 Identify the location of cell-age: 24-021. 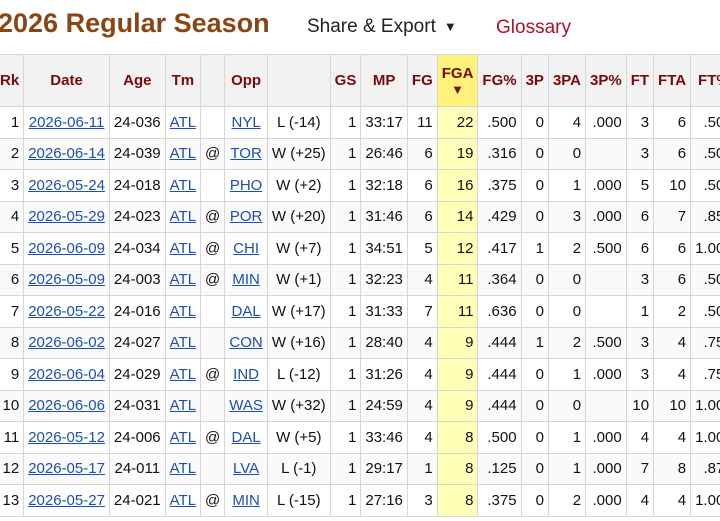
(137, 500).